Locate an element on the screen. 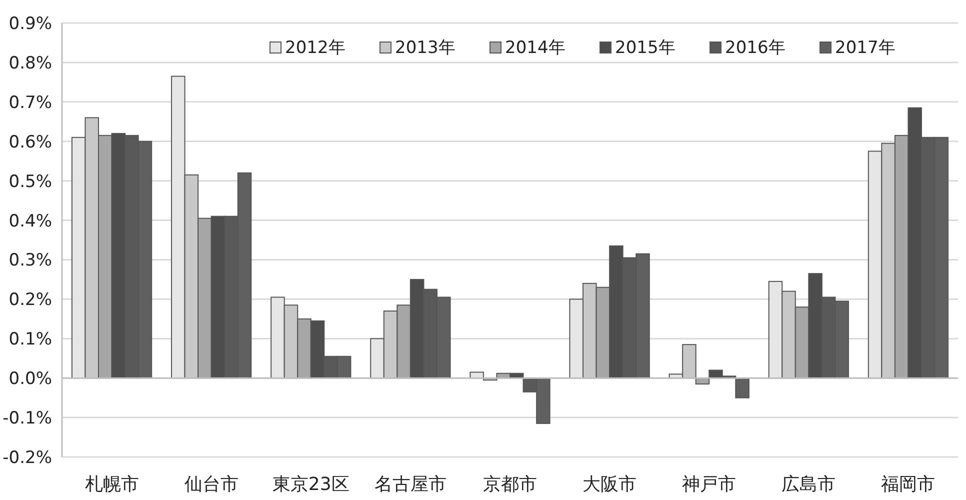  x-tick-label: 東京23区 is located at coordinates (311, 484).